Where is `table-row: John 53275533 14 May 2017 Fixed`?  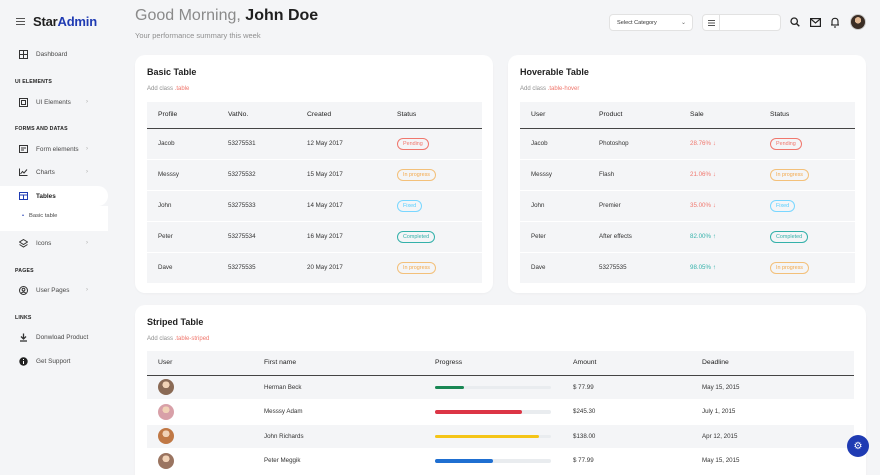 table-row: John 53275533 14 May 2017 Fixed is located at coordinates (314, 206).